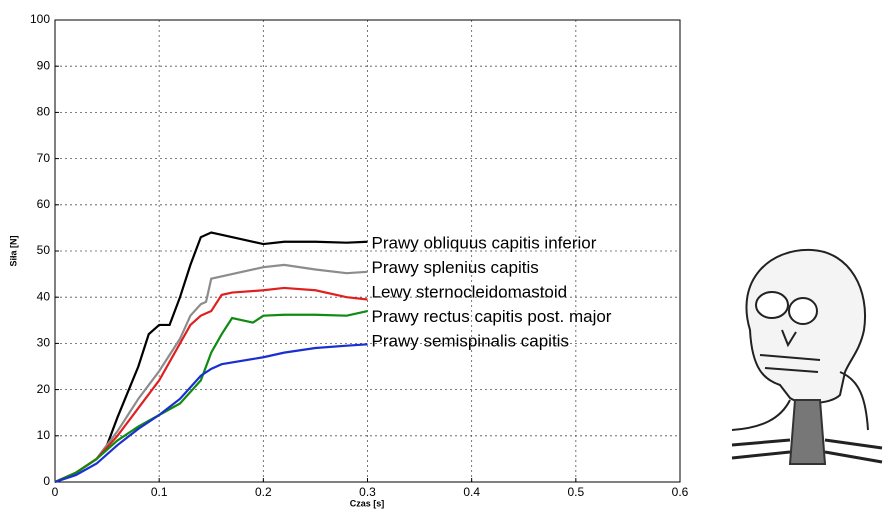 The height and width of the screenshot is (510, 884). Describe the element at coordinates (44, 435) in the screenshot. I see `y-tick-label: 10` at that location.